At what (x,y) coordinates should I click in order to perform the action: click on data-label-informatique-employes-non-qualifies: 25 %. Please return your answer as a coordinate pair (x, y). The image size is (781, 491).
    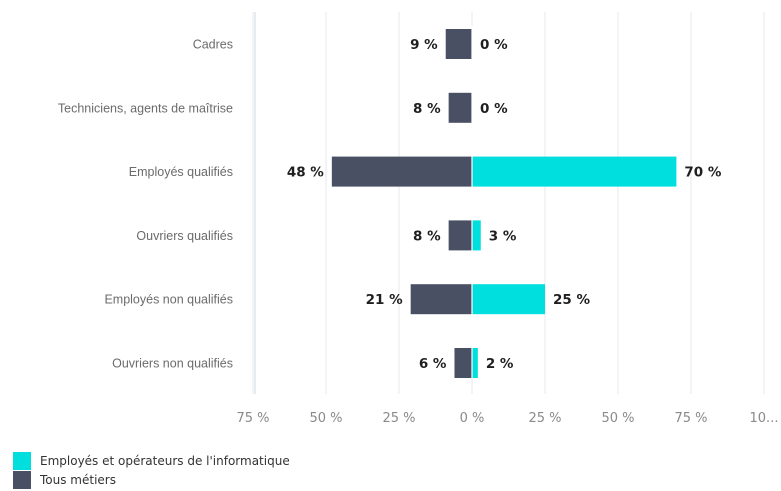
    Looking at the image, I should click on (571, 300).